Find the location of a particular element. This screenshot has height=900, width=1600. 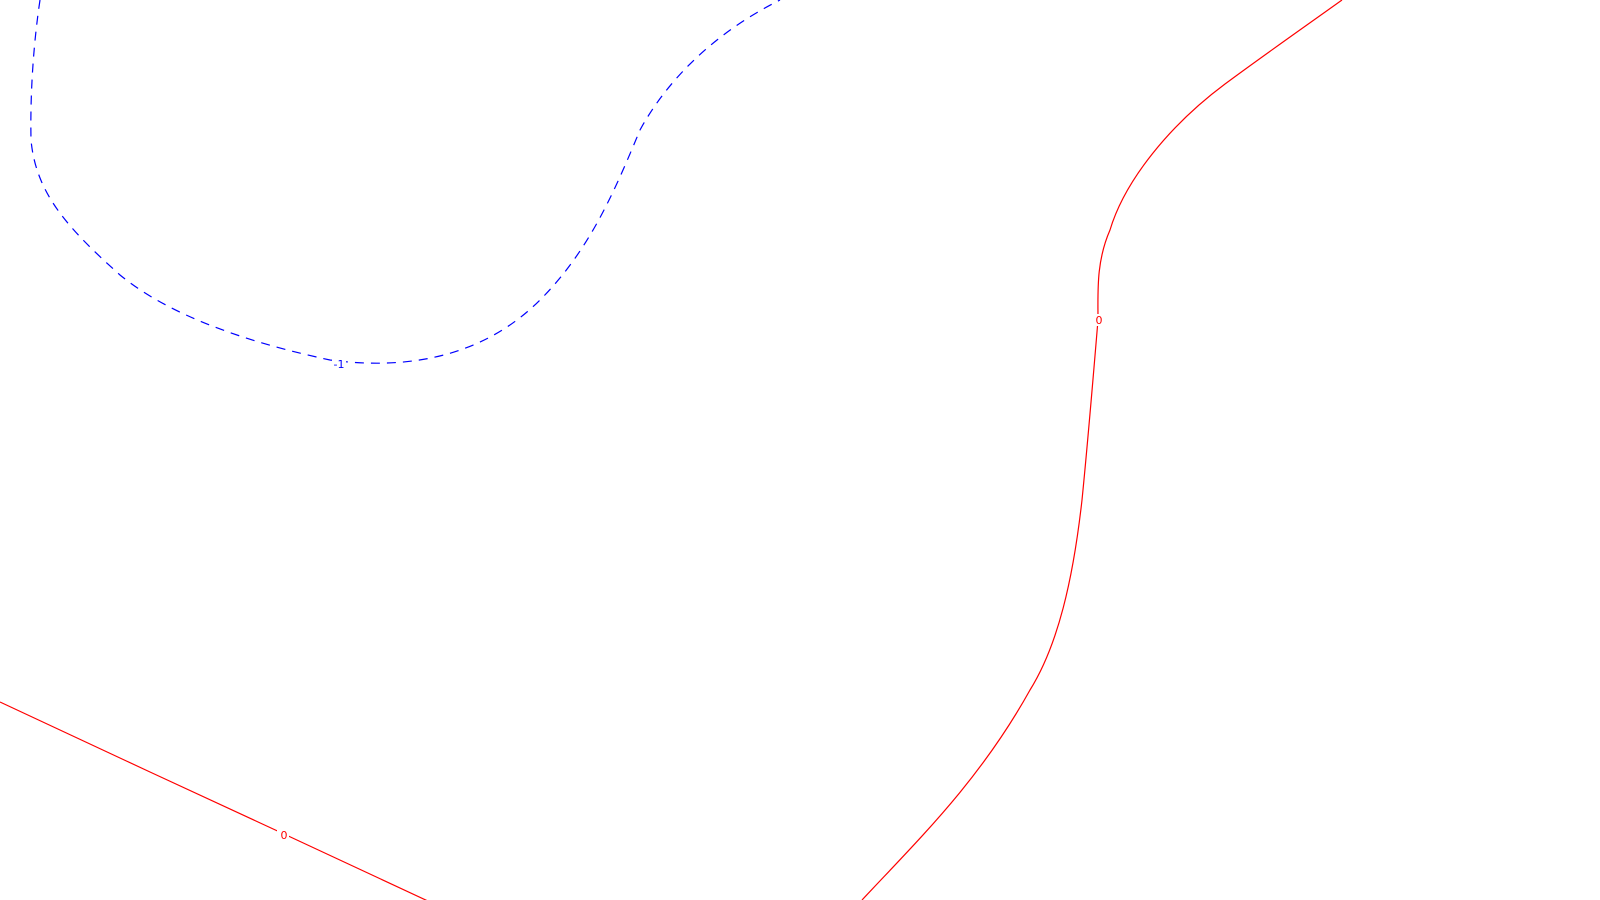

contour-label-bg-zero-bottom-left is located at coordinates (283, 835).